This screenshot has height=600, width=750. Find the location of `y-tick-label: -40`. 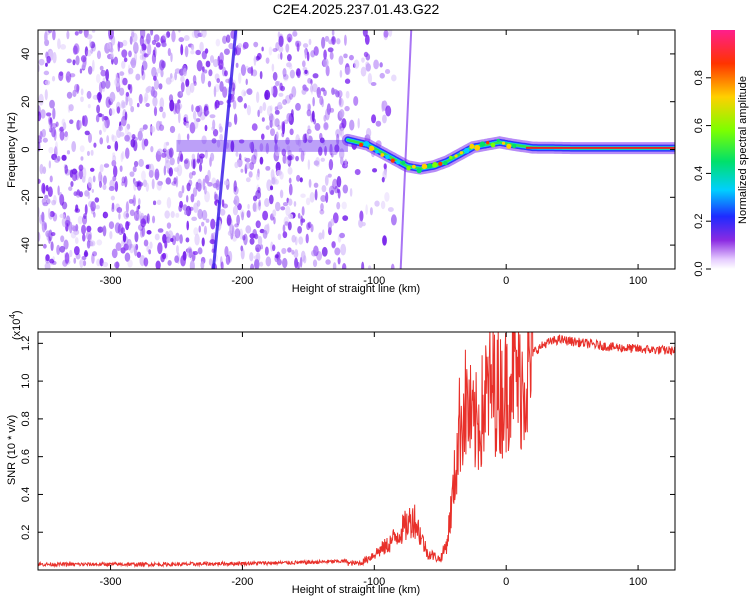

y-tick-label: -40 is located at coordinates (26, 245).